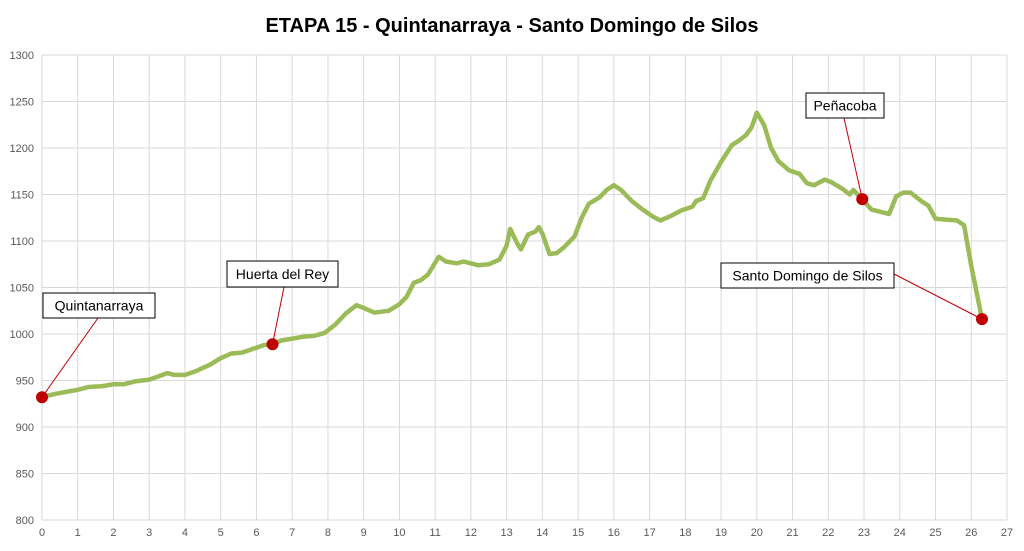 This screenshot has height=551, width=1024. What do you see at coordinates (542, 533) in the screenshot?
I see `x-tick-label: 14` at bounding box center [542, 533].